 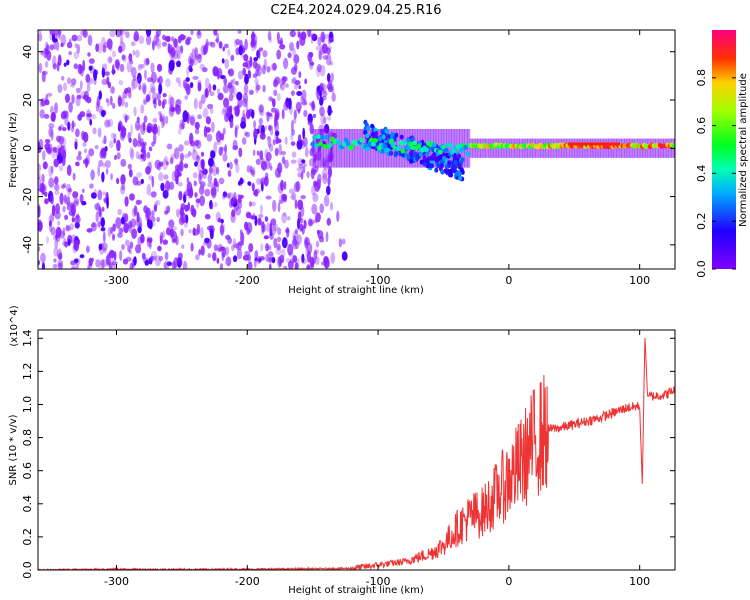 What do you see at coordinates (27, 245) in the screenshot?
I see `y-tick-label: -40` at bounding box center [27, 245].